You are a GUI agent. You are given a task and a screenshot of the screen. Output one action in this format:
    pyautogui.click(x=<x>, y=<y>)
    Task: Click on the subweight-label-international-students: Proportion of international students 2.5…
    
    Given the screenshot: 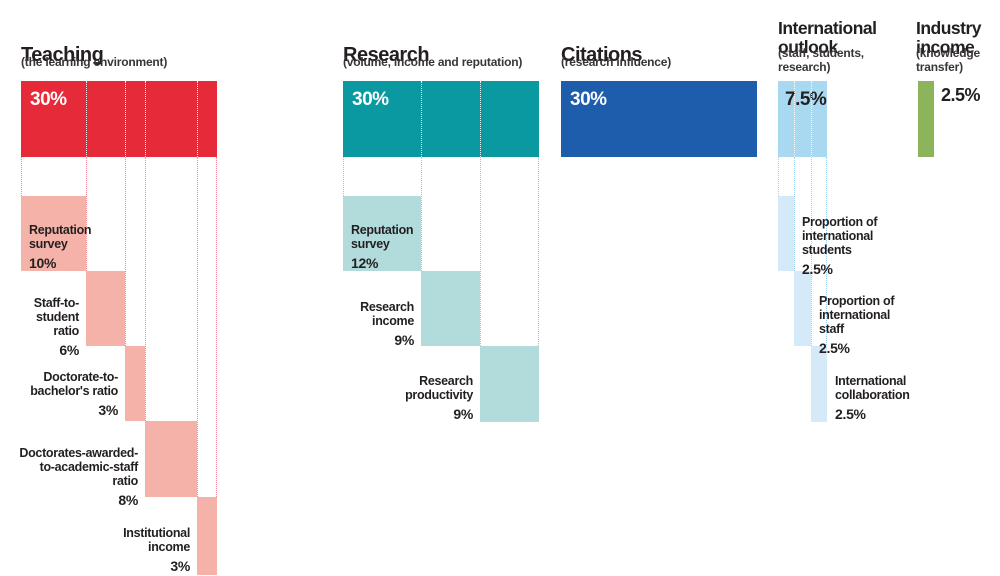 What is the action you would take?
    pyautogui.click(x=859, y=245)
    